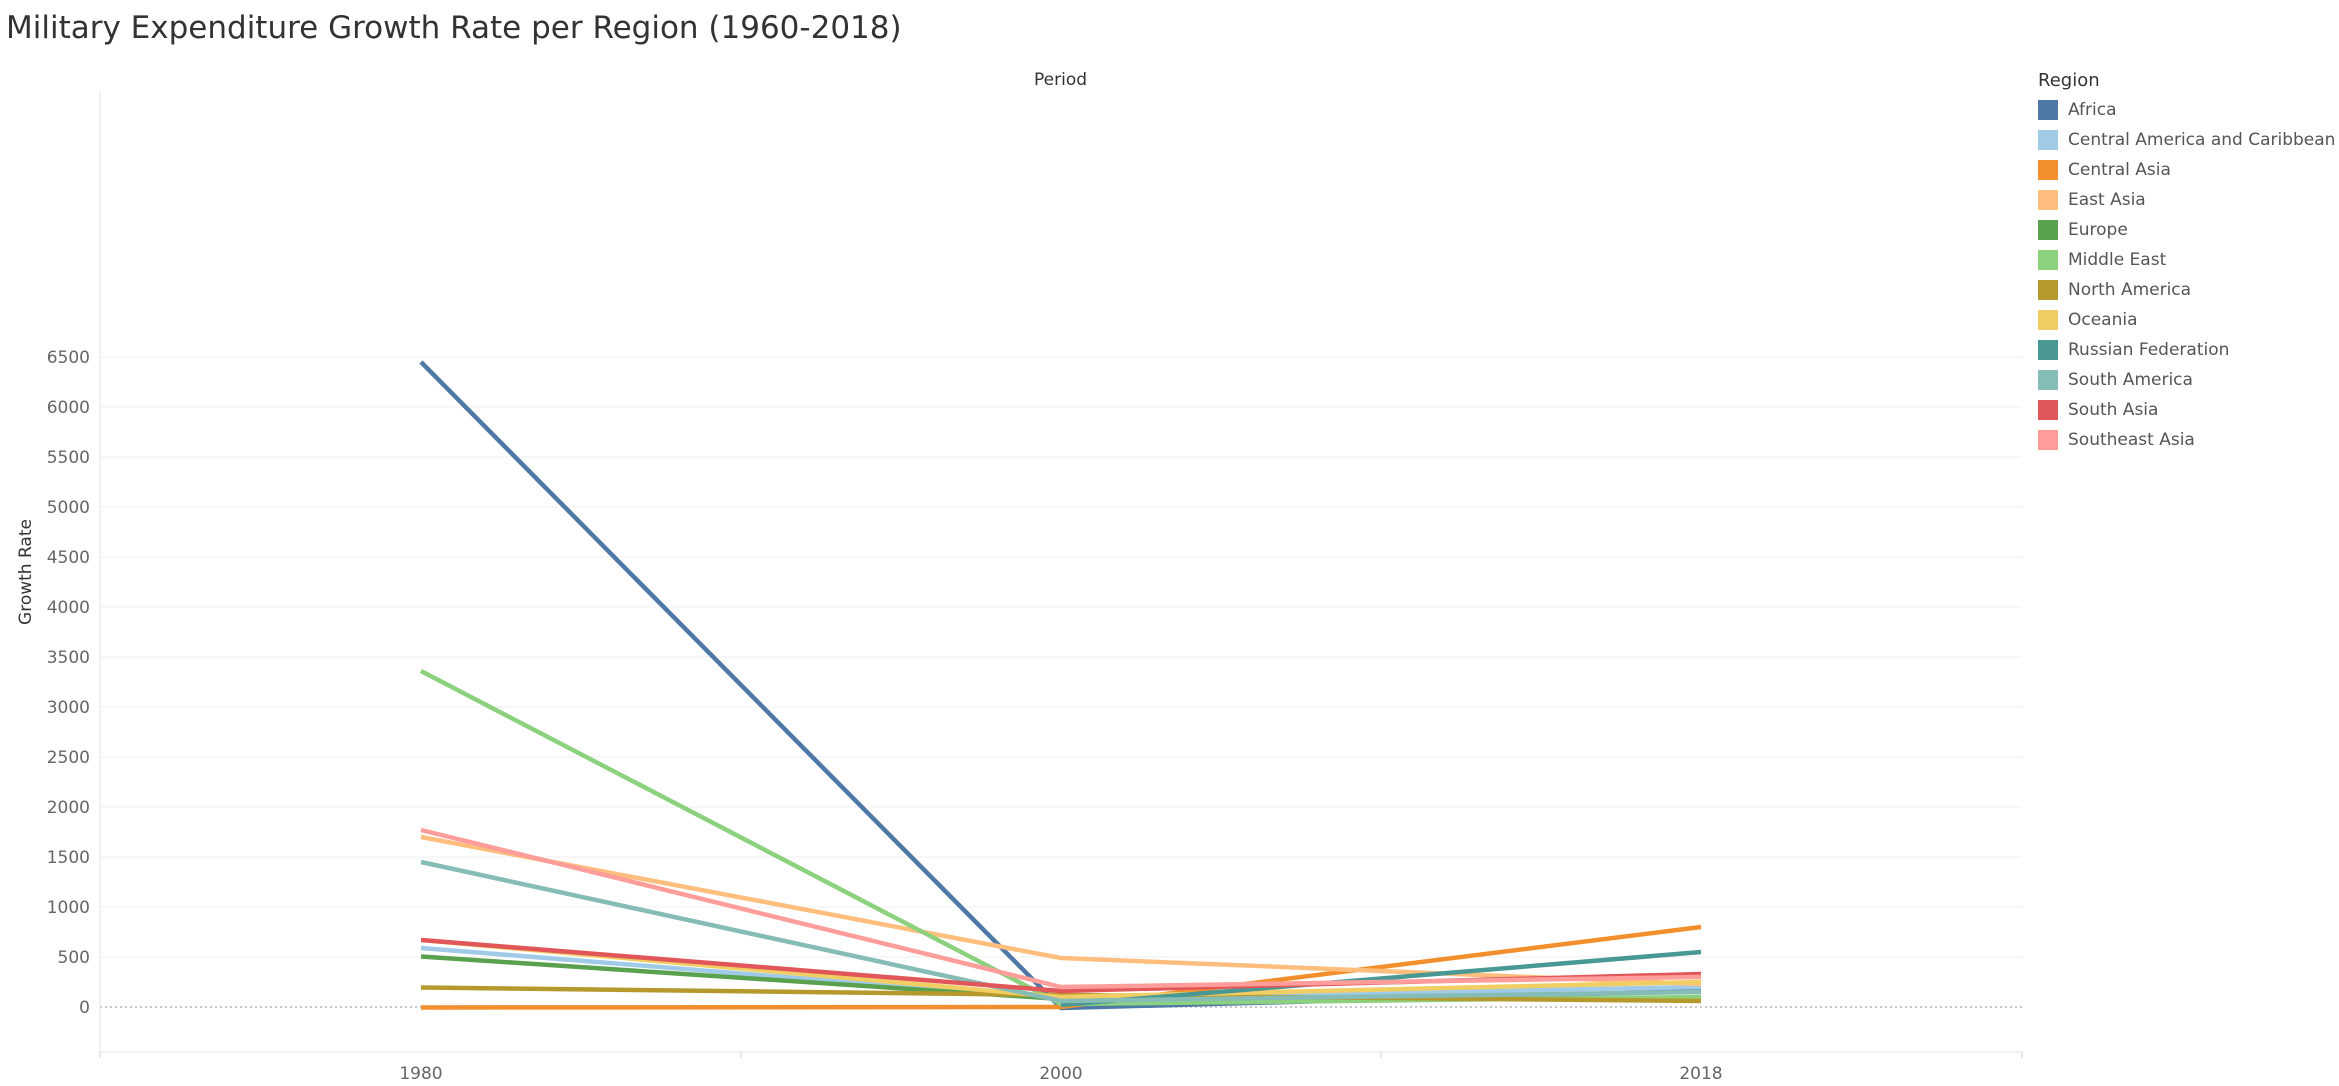 This screenshot has width=2339, height=1086. I want to click on legend-item: North America, so click(2186, 290).